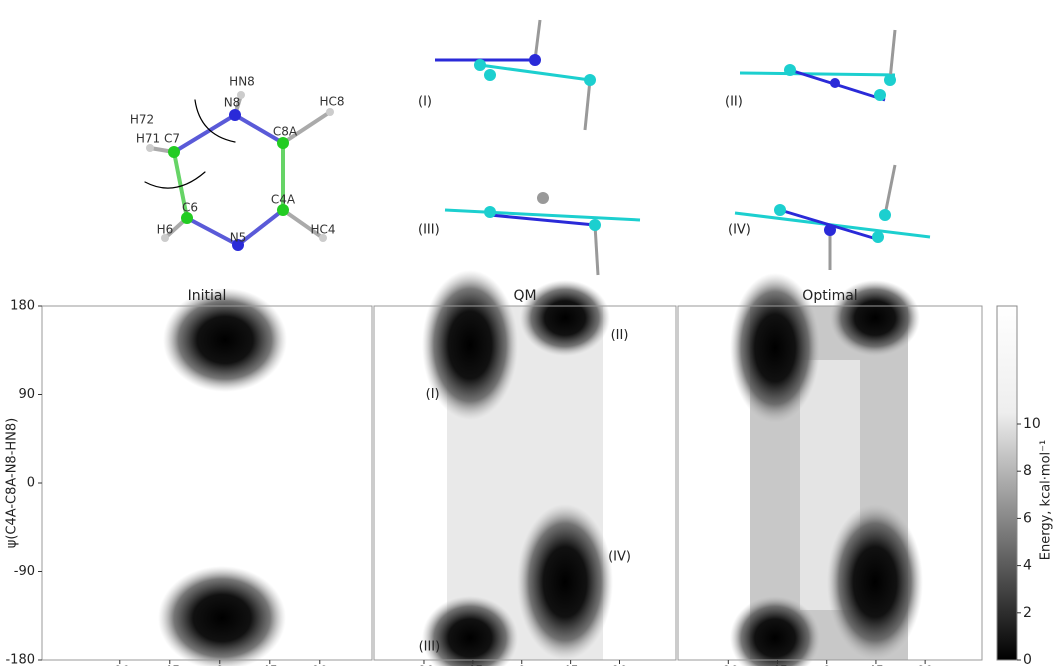  I want to click on atom-label: N8, so click(232, 103).